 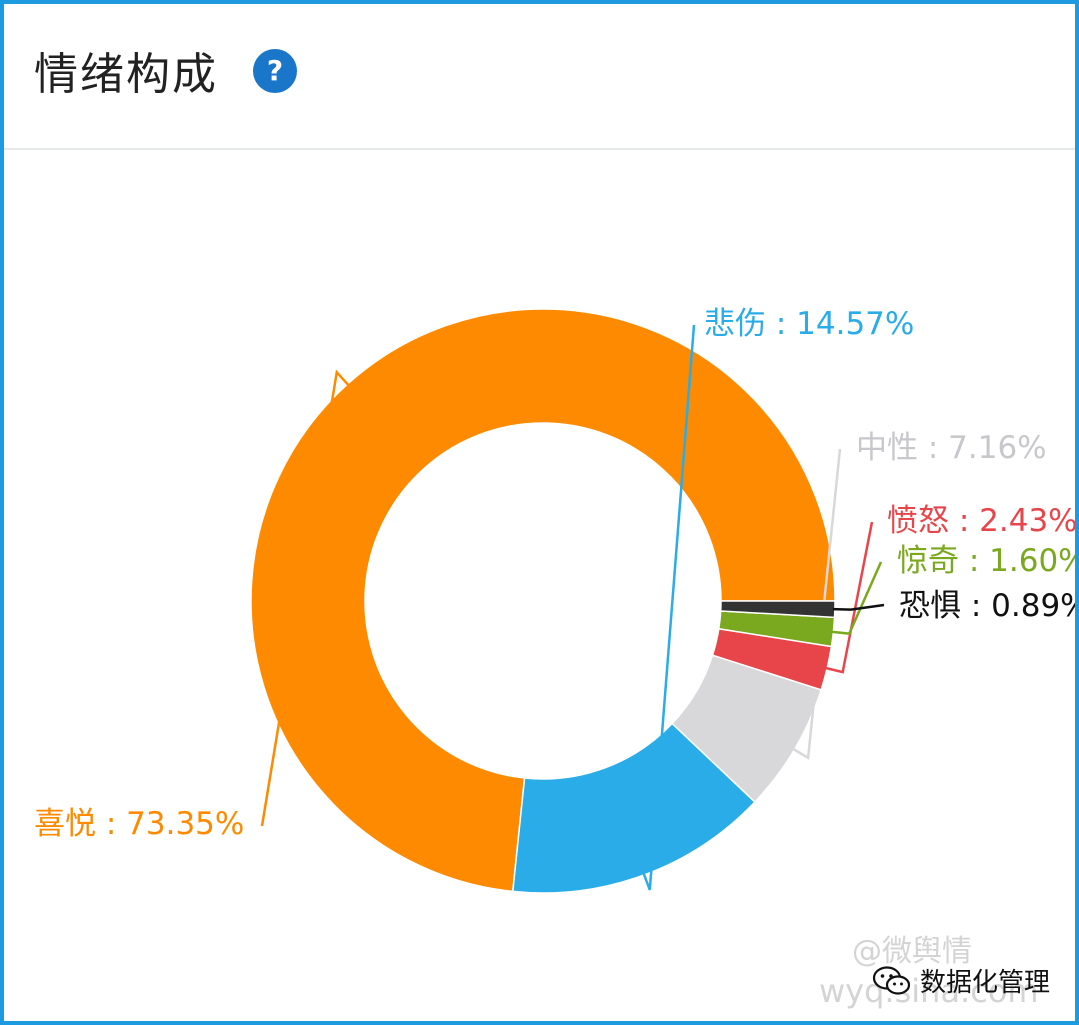 What do you see at coordinates (982, 521) in the screenshot?
I see `data-label-愤怒: 愤怒 : 2.43%` at bounding box center [982, 521].